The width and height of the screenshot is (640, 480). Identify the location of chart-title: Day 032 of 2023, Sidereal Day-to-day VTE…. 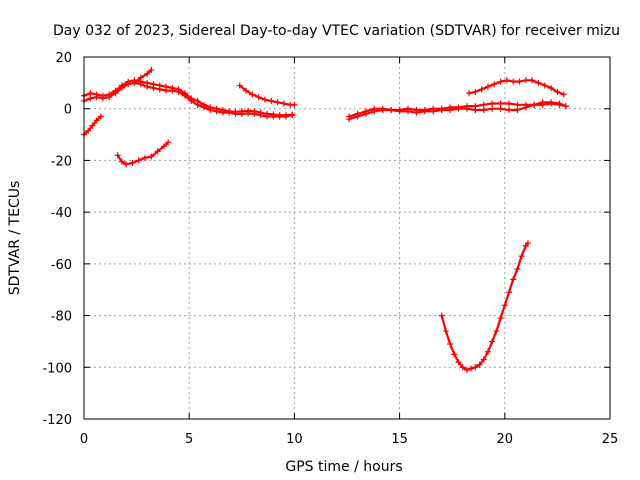
(336, 31).